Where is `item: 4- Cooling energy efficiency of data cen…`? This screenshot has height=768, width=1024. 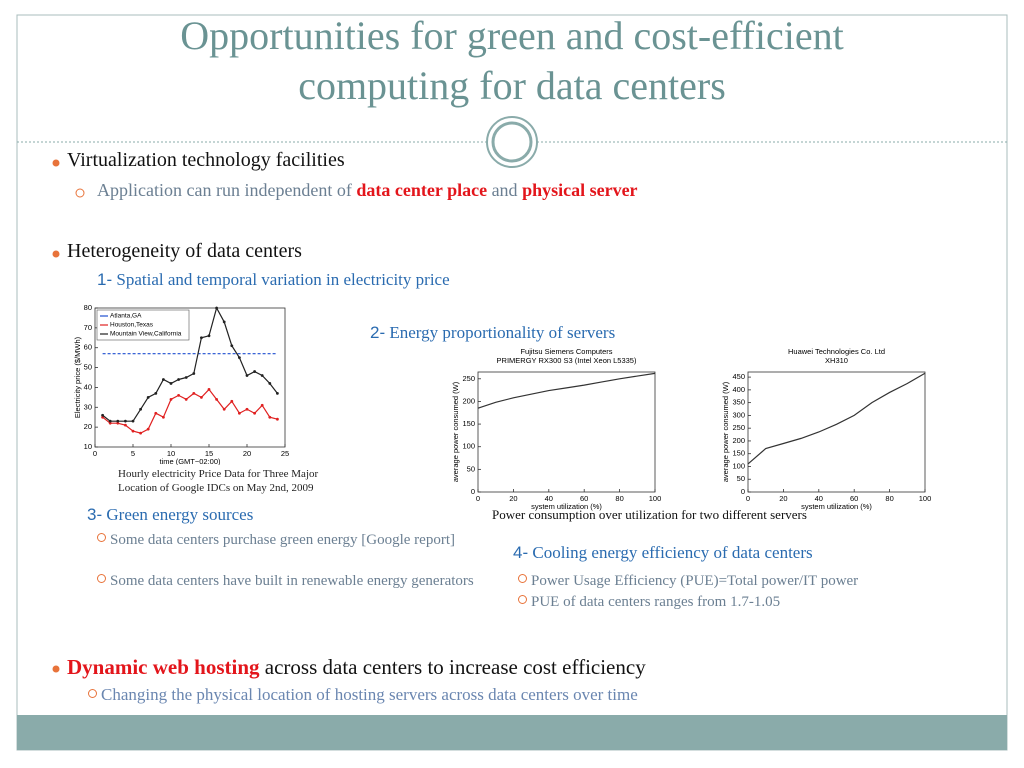
item: 4- Cooling energy efficiency of data cen… is located at coordinates (663, 553).